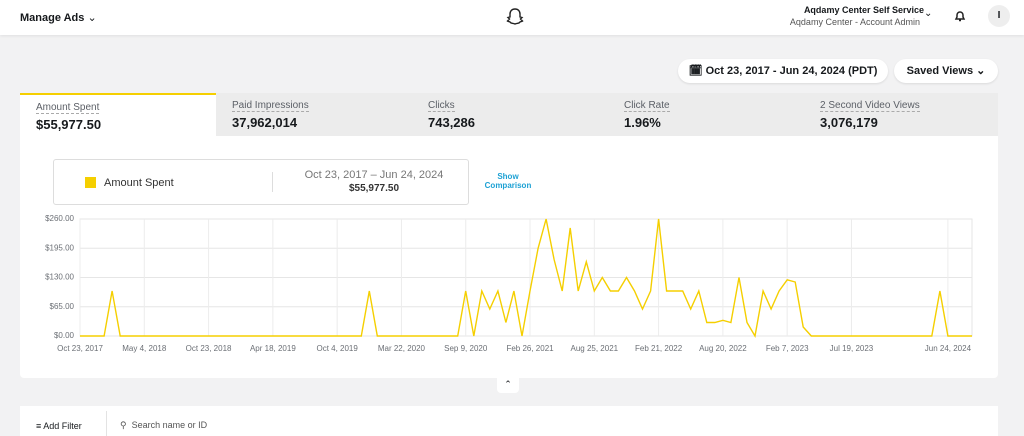 Image resolution: width=1024 pixels, height=436 pixels. Describe the element at coordinates (314, 114) in the screenshot. I see `metric-tab: Paid Impressions 37,962,014` at that location.